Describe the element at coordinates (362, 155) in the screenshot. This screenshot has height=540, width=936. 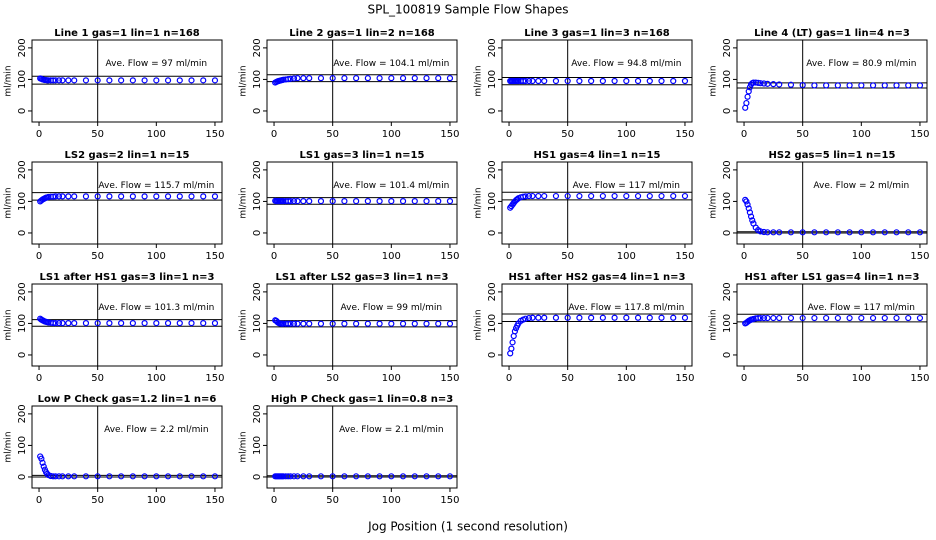
I see `panel-title: LS1 gas=3 lin=1 n=15` at that location.